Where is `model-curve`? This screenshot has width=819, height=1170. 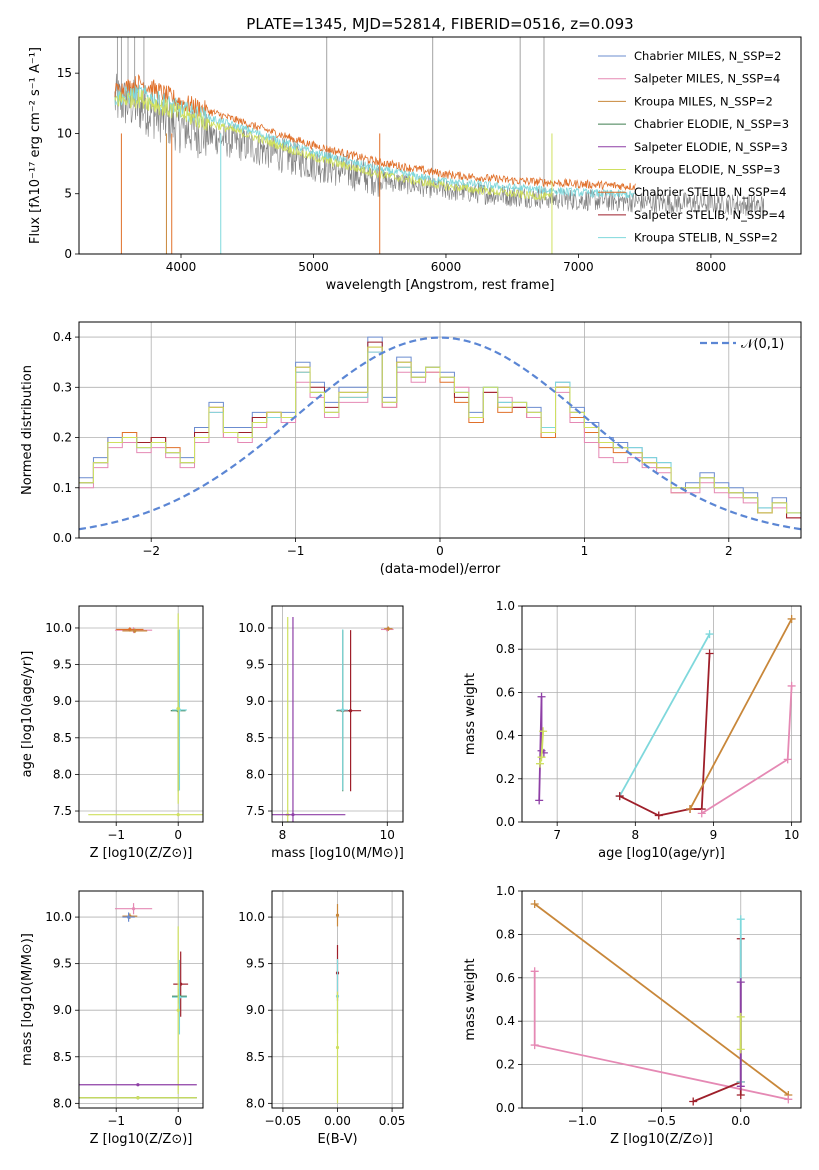 model-curve is located at coordinates (333, 145).